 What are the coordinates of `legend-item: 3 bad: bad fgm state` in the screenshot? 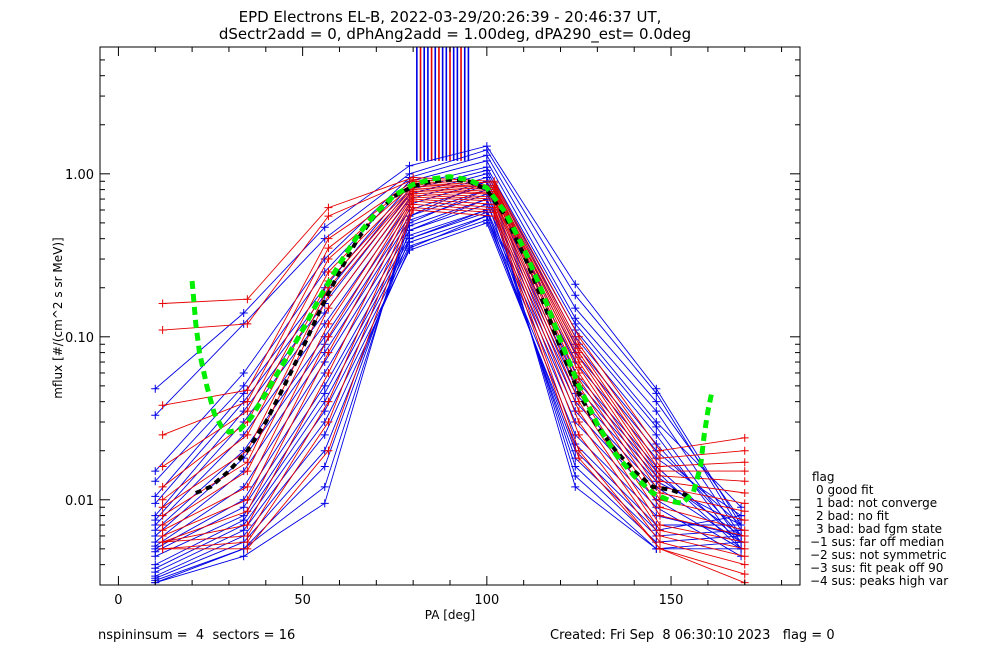 It's located at (879, 529).